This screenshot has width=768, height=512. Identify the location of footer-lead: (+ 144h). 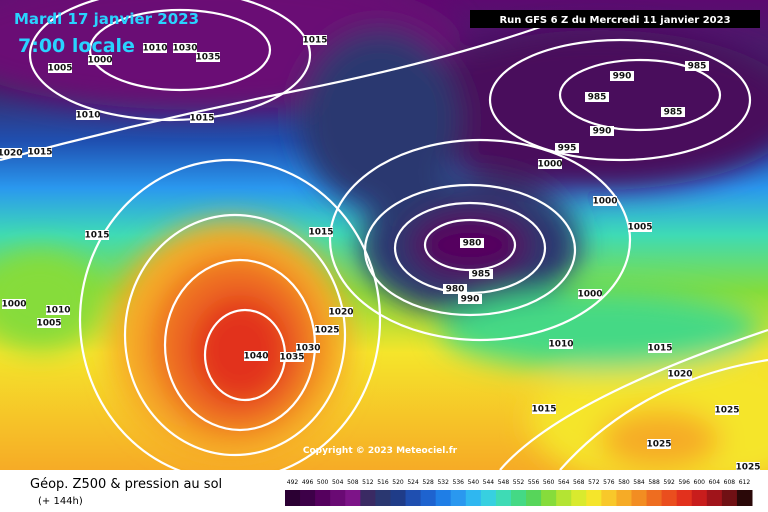
(60, 501).